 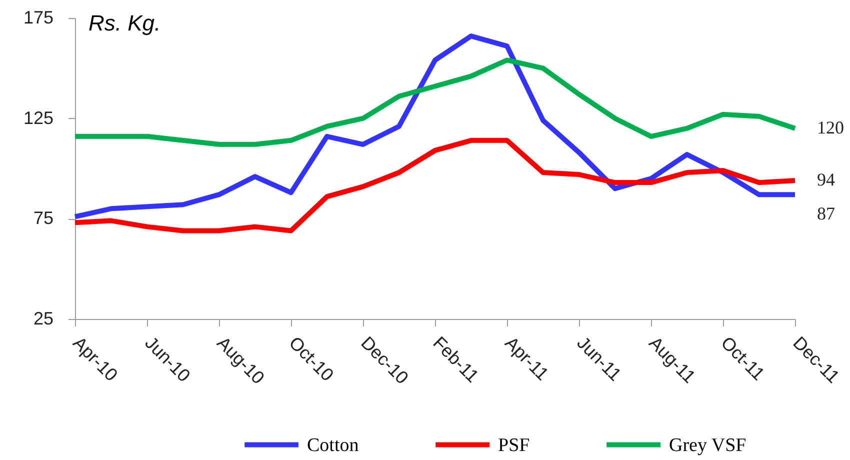 What do you see at coordinates (830, 127) in the screenshot?
I see `data-label: 120` at bounding box center [830, 127].